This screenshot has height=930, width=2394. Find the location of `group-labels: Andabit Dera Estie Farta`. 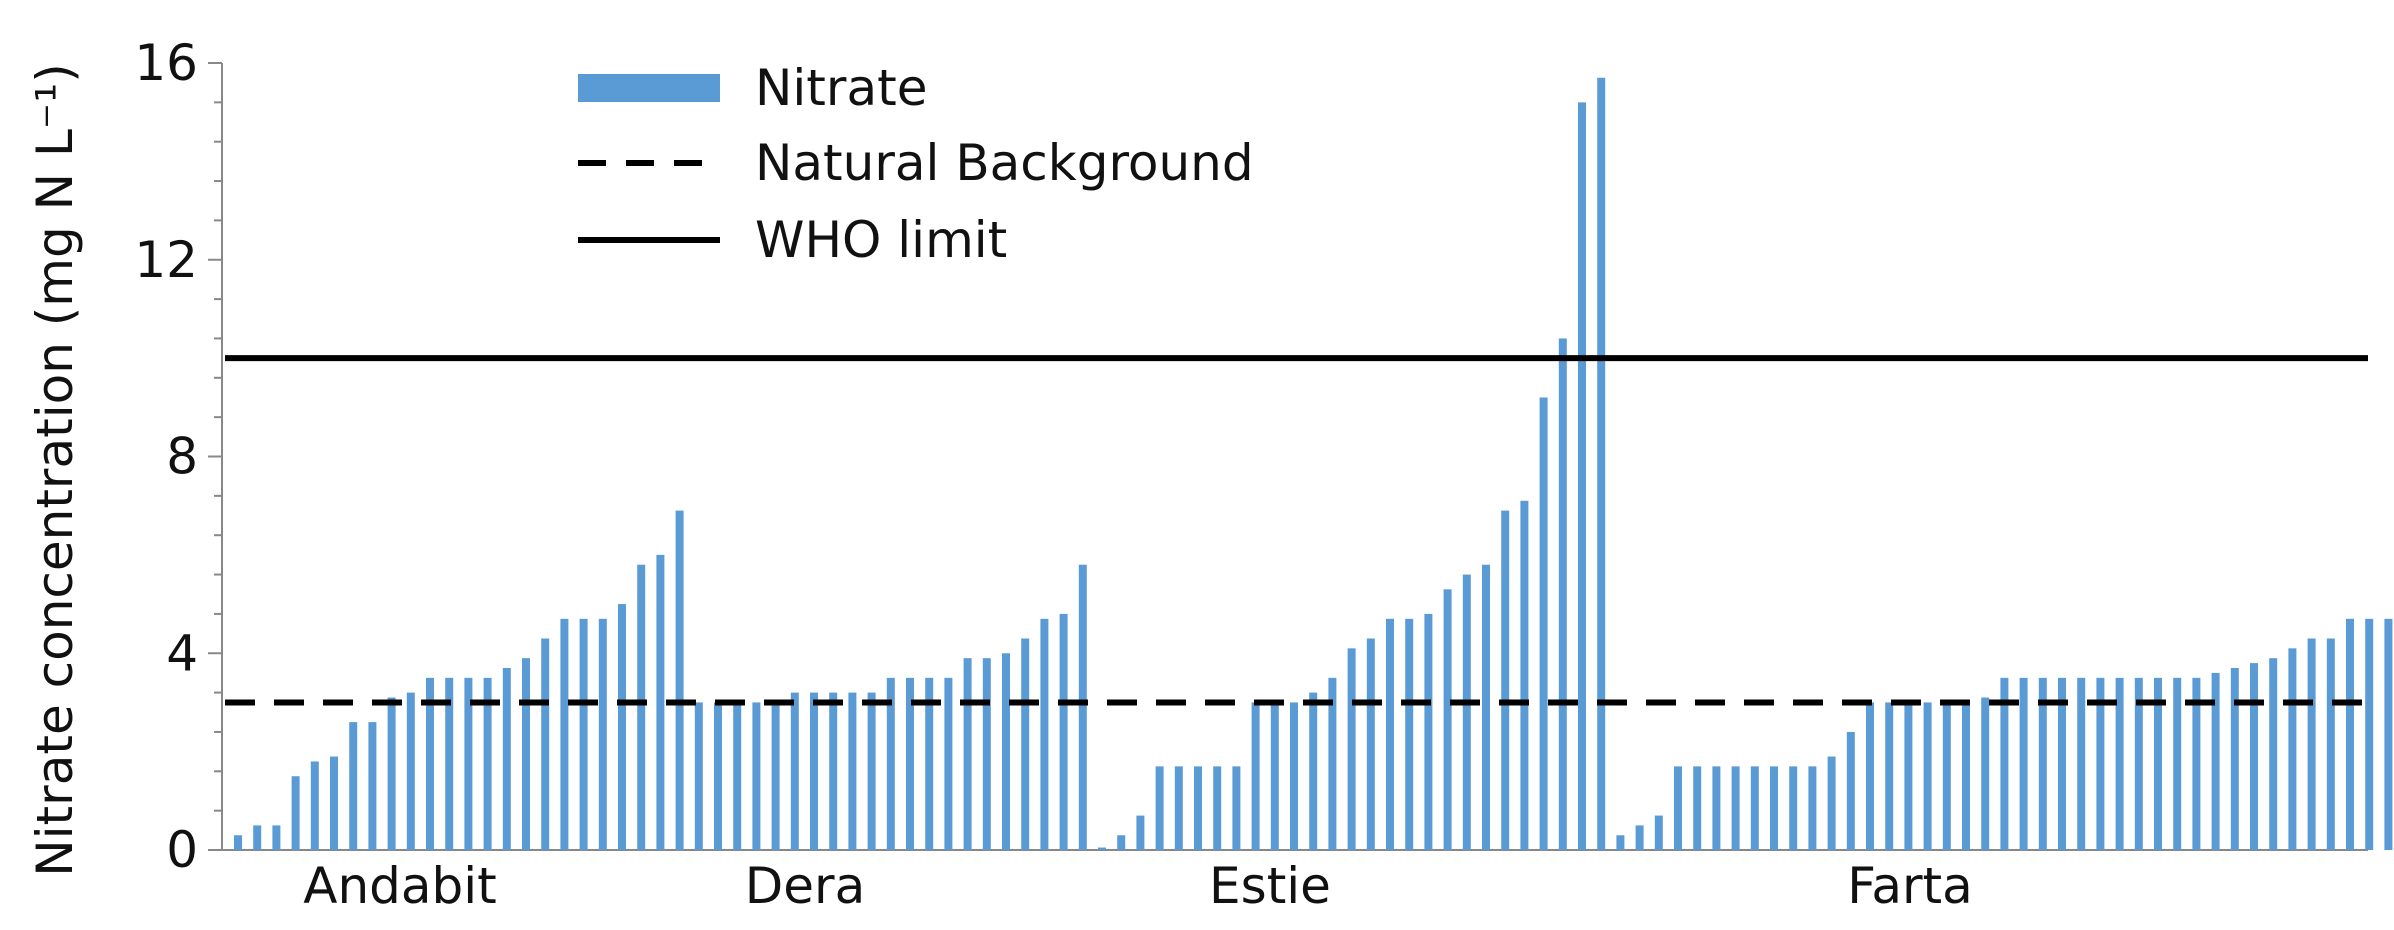

group-labels: Andabit Dera Estie Farta is located at coordinates (1138, 886).